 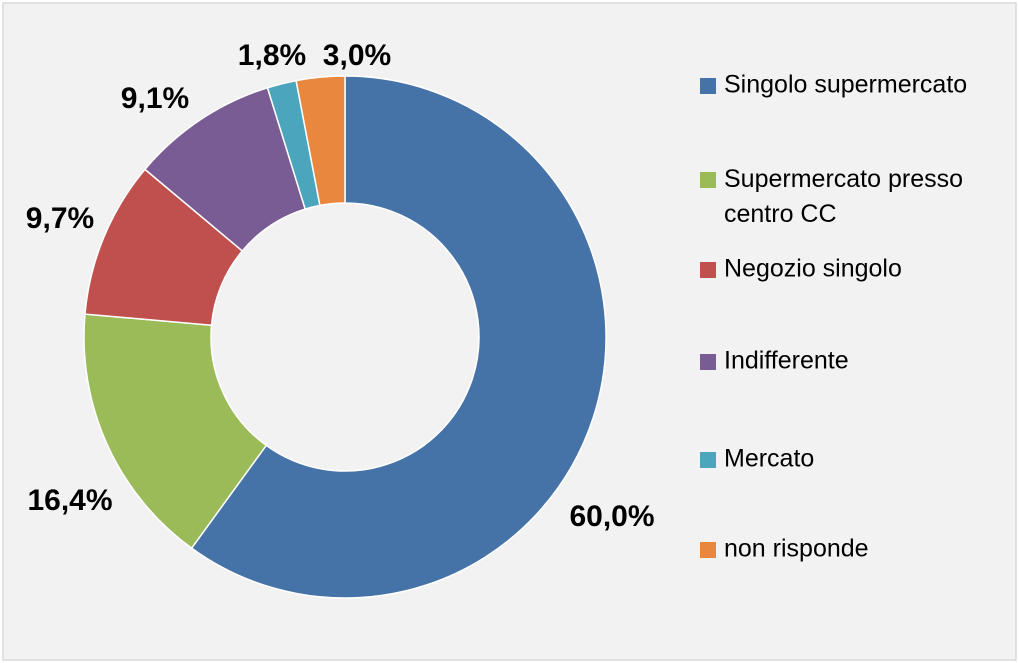 I want to click on legend-line: Supermercato presso, so click(x=843, y=179).